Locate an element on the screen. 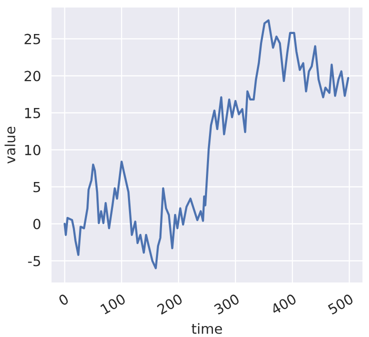 The height and width of the screenshot is (337, 369). y-tick-label: 10 is located at coordinates (32, 150).